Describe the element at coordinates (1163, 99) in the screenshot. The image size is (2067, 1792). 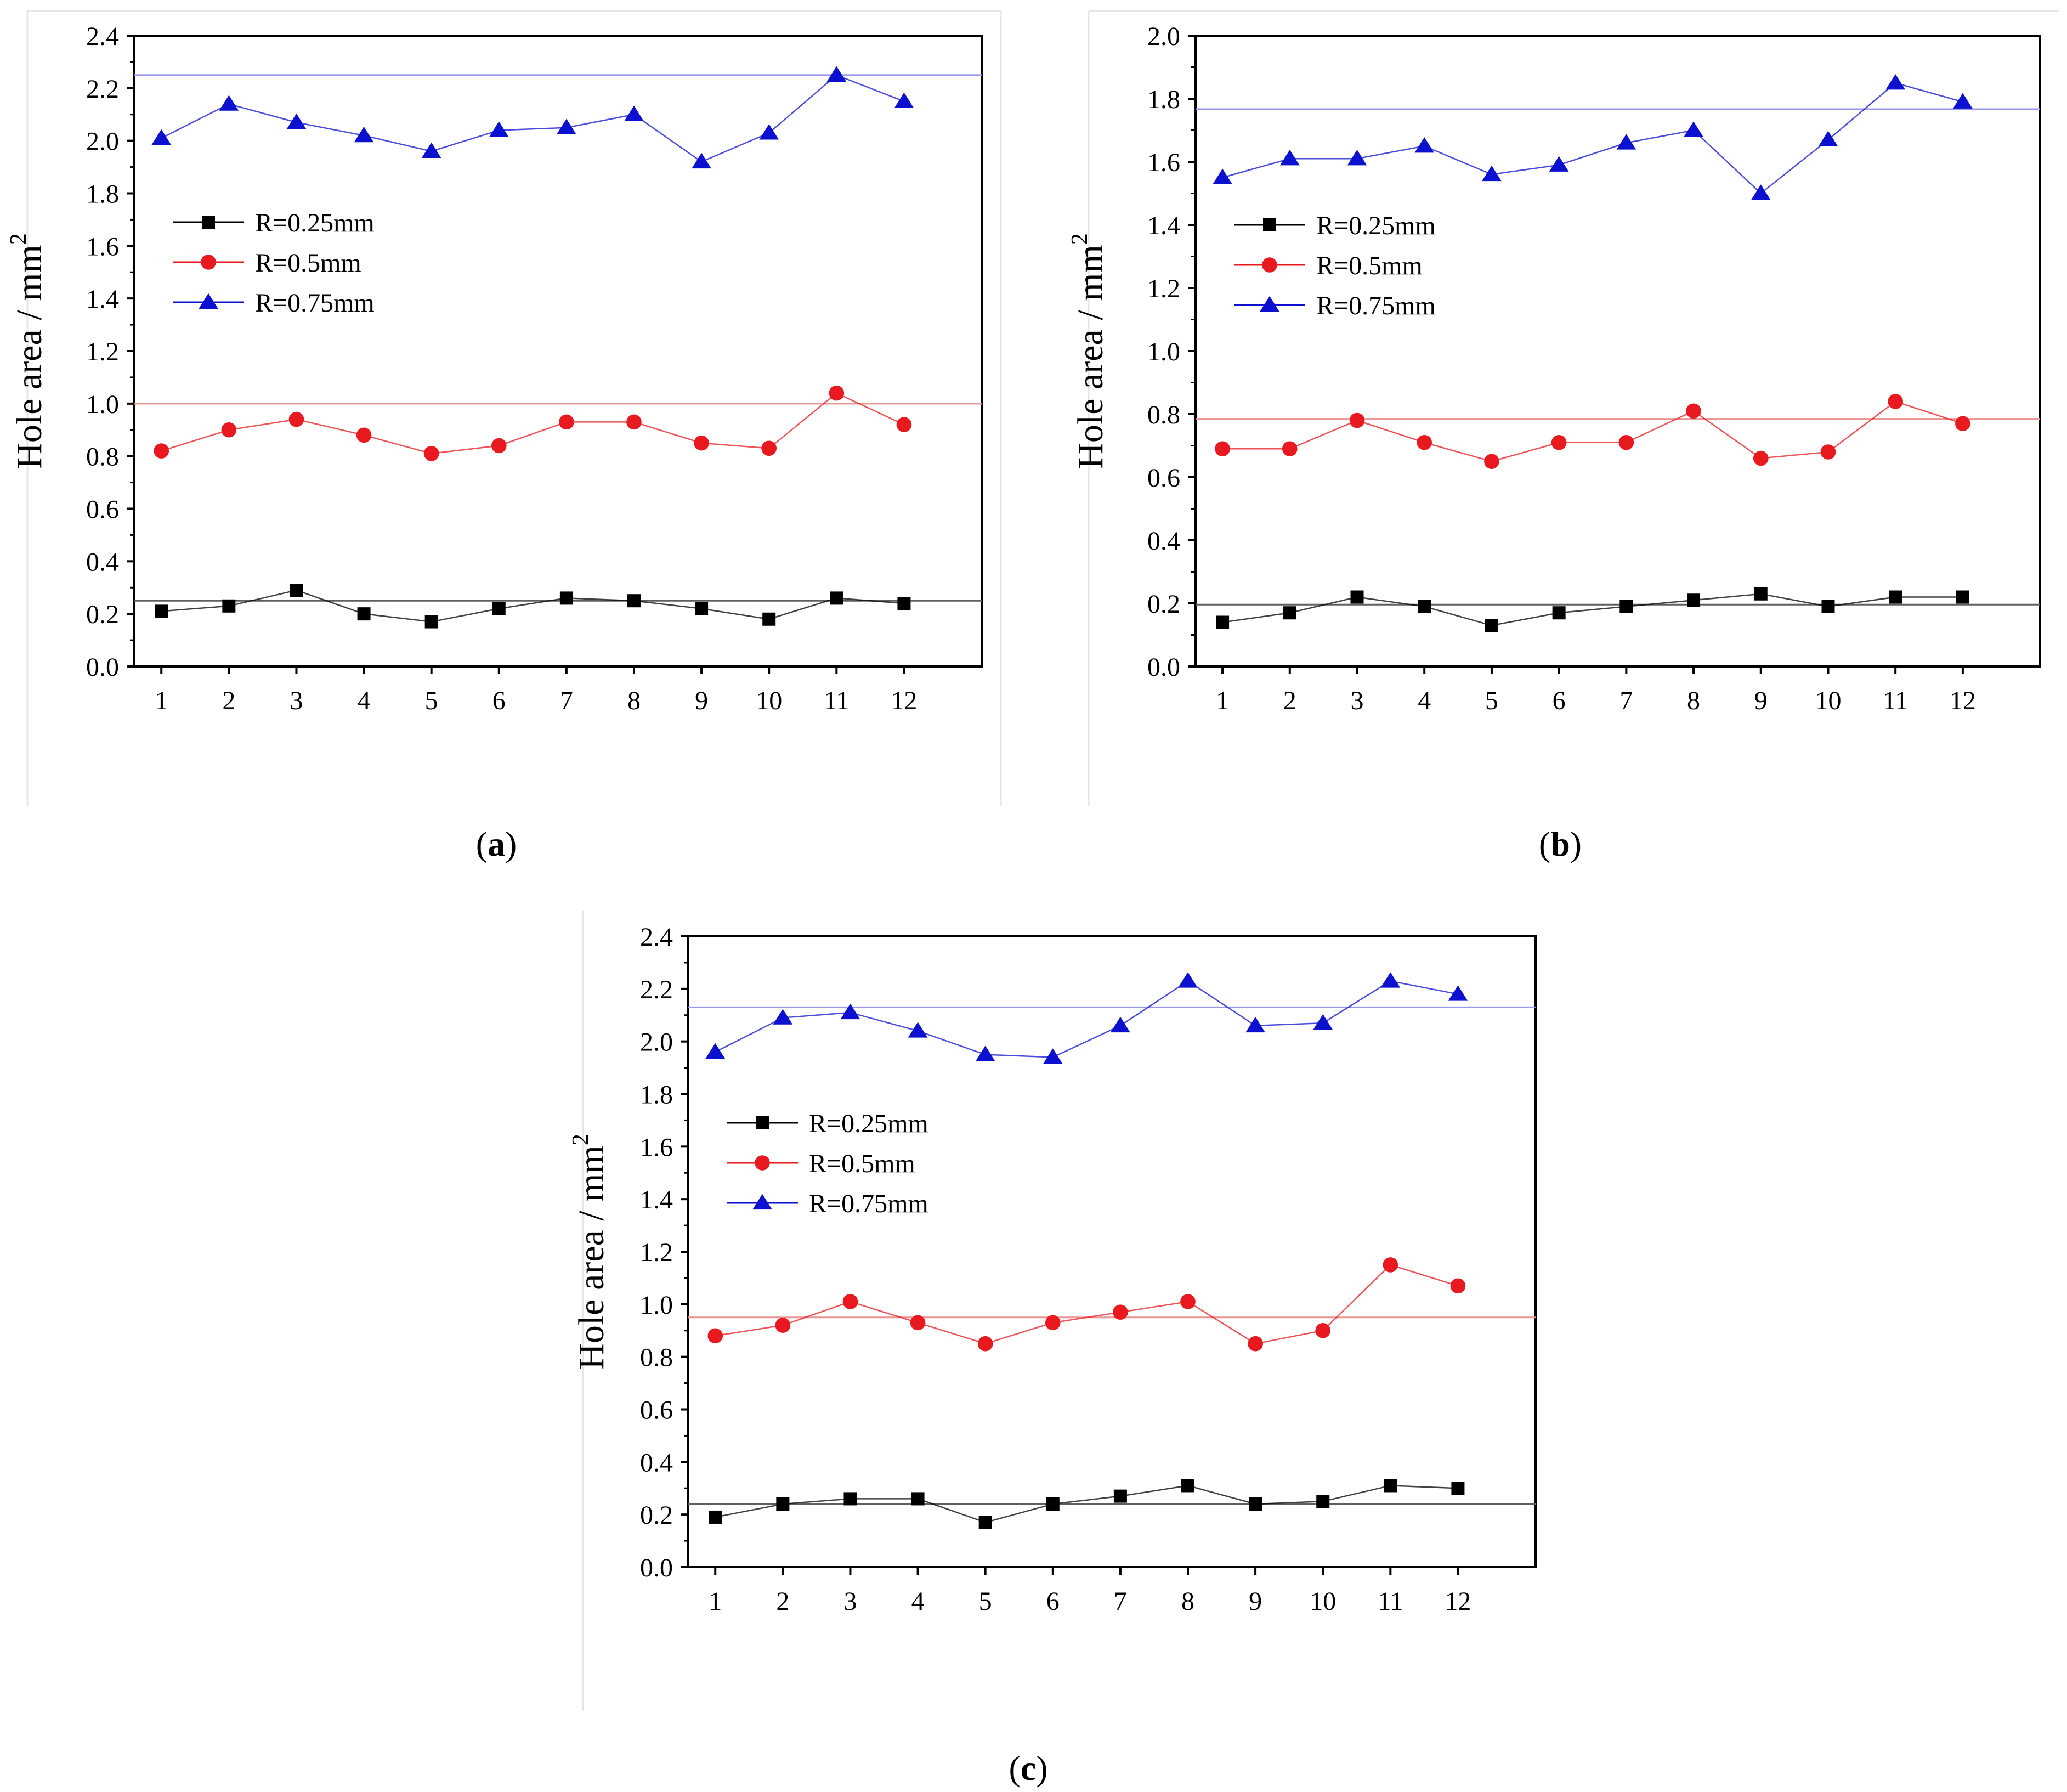
I see `y-tick-label: 1.8` at that location.